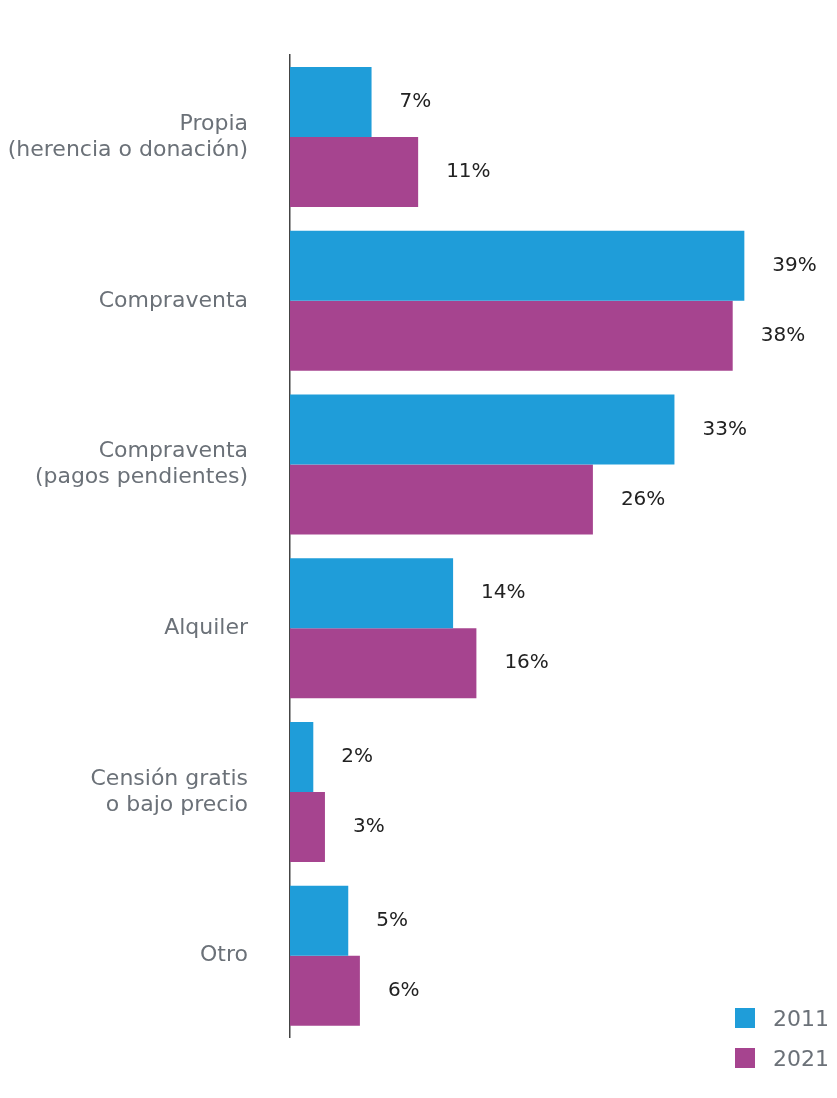 This screenshot has height=1098, width=837. I want to click on data-label: 7%, so click(415, 100).